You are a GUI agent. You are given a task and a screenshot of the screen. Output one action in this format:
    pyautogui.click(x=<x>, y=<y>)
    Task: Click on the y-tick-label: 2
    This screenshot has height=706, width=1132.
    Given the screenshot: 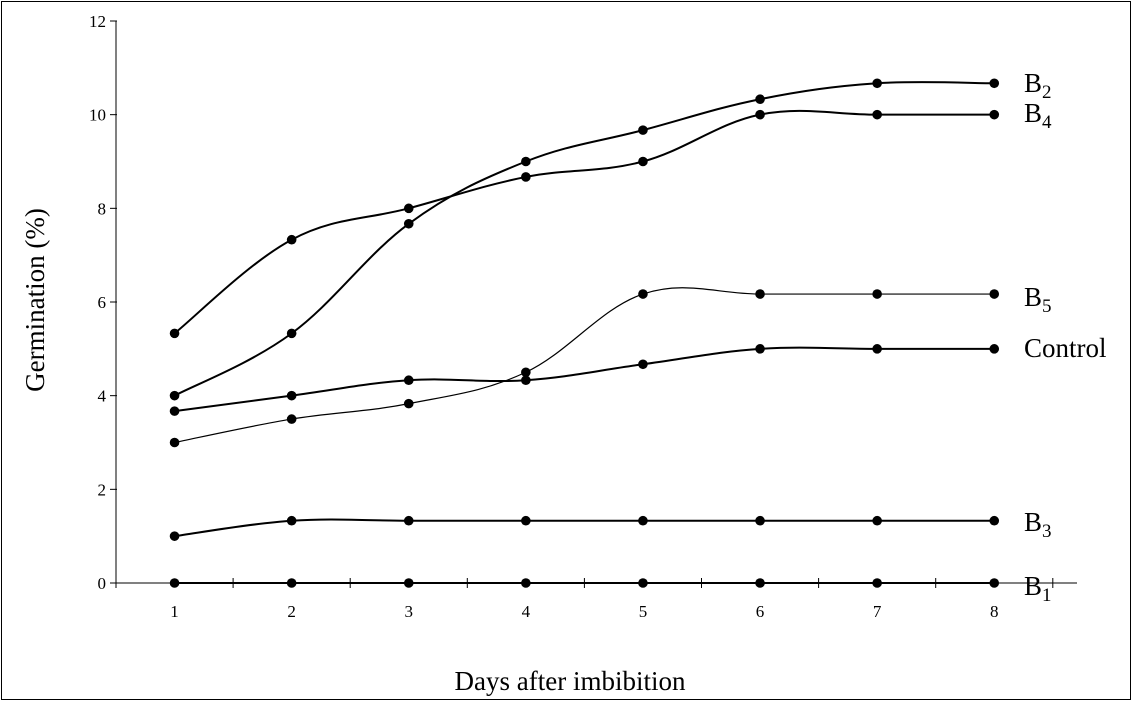 What is the action you would take?
    pyautogui.click(x=102, y=489)
    